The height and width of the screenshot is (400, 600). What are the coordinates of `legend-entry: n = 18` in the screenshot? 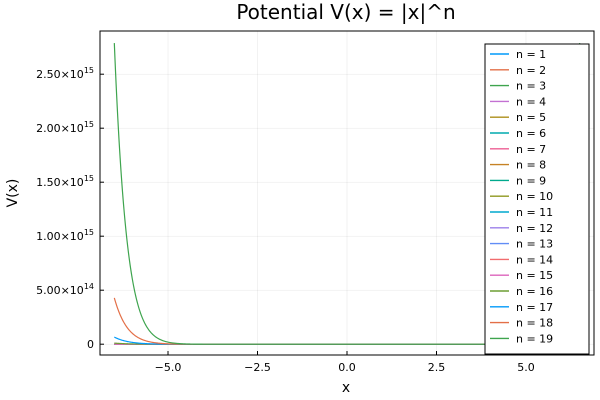 It's located at (534, 323).